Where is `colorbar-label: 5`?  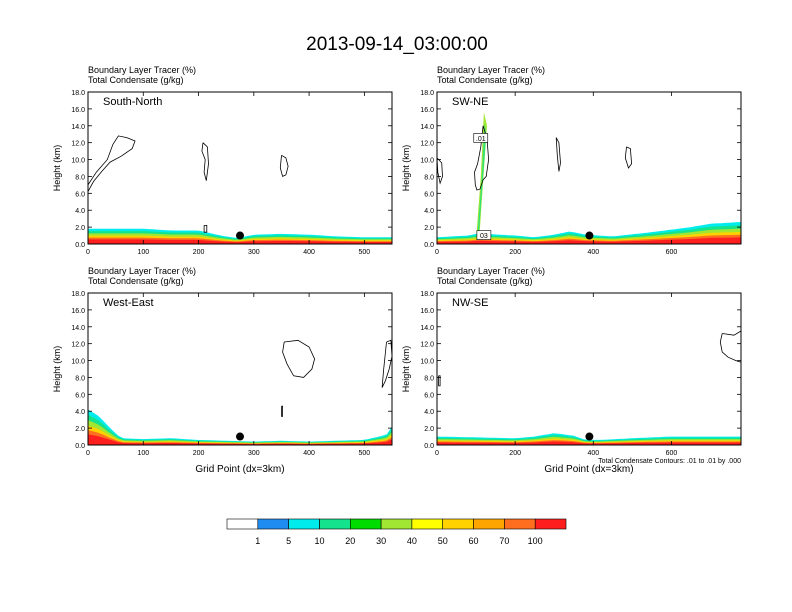
colorbar-label: 5 is located at coordinates (288, 541).